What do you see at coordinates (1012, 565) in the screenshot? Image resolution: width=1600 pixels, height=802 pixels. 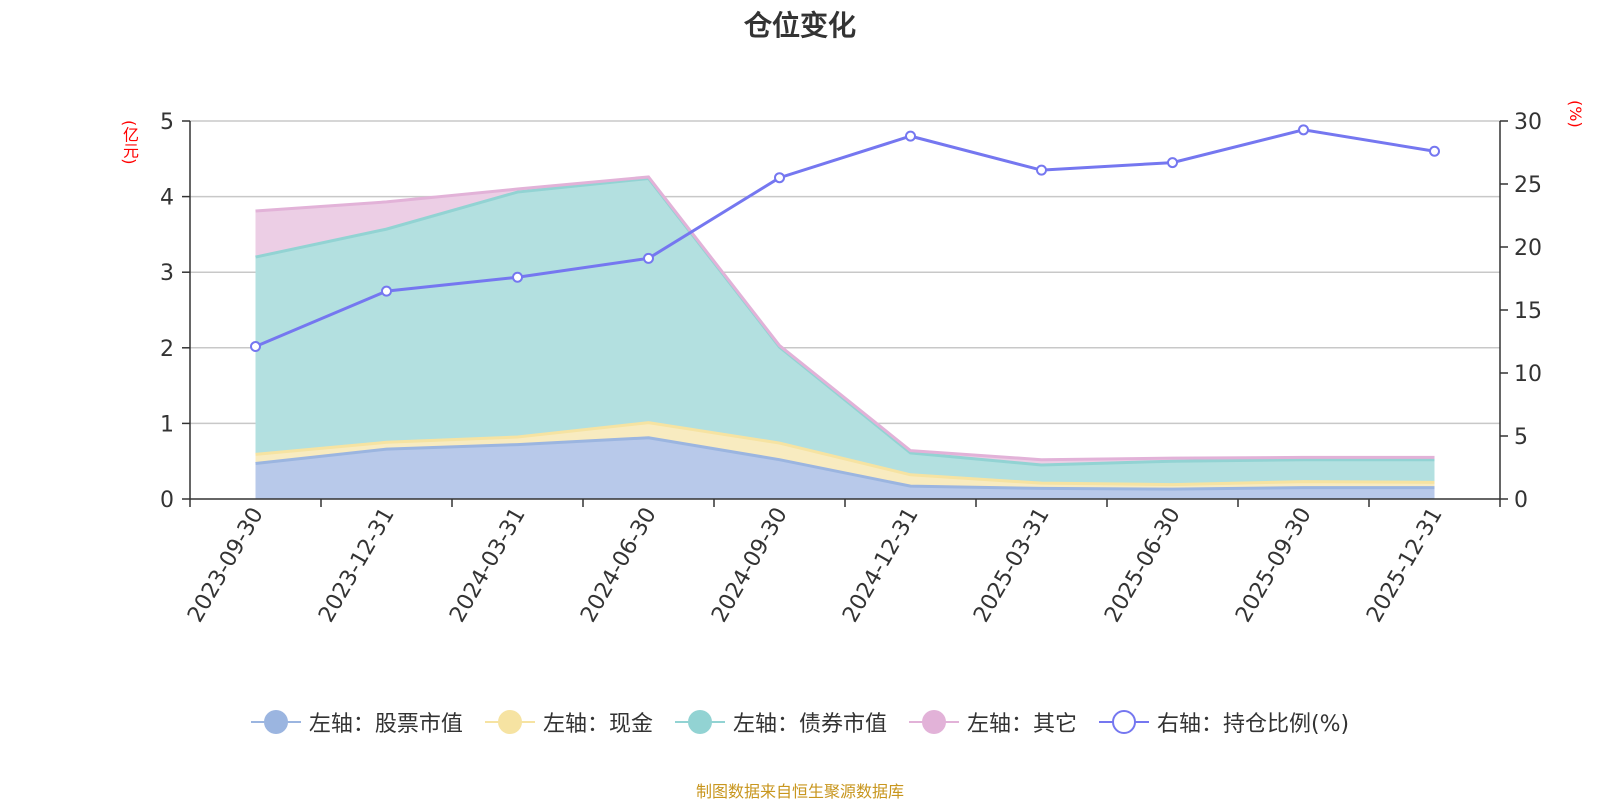 I see `x-axis-tick-label: 2025-03-31` at bounding box center [1012, 565].